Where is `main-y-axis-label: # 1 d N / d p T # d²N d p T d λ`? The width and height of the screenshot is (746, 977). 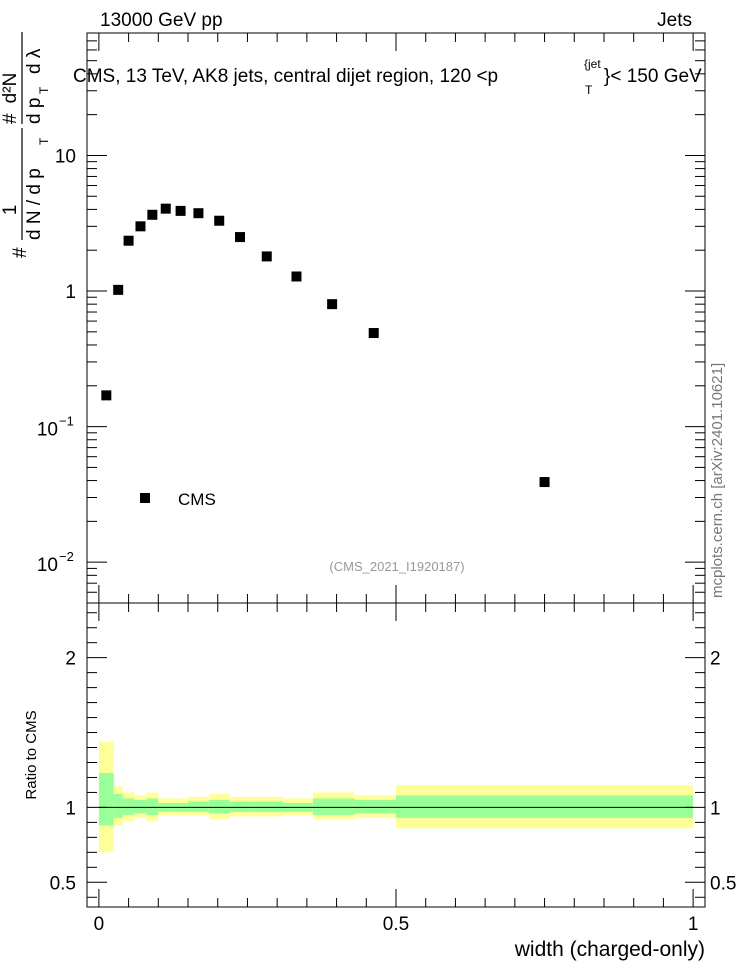 main-y-axis-label: # 1 d N / d p T # d²N d p T d λ is located at coordinates (25, 145).